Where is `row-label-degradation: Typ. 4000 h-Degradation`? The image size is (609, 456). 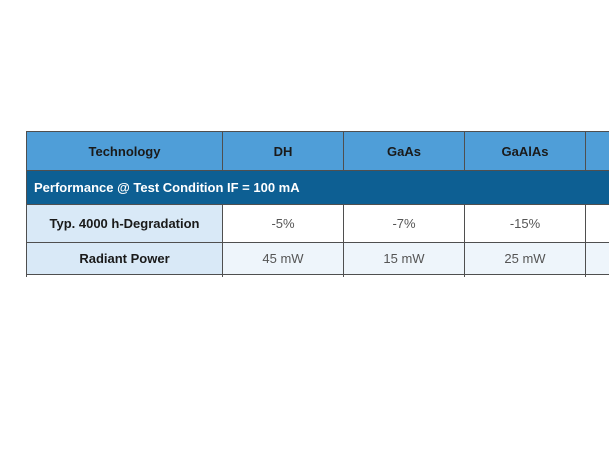
row-label-degradation: Typ. 4000 h-Degradation is located at coordinates (124, 223).